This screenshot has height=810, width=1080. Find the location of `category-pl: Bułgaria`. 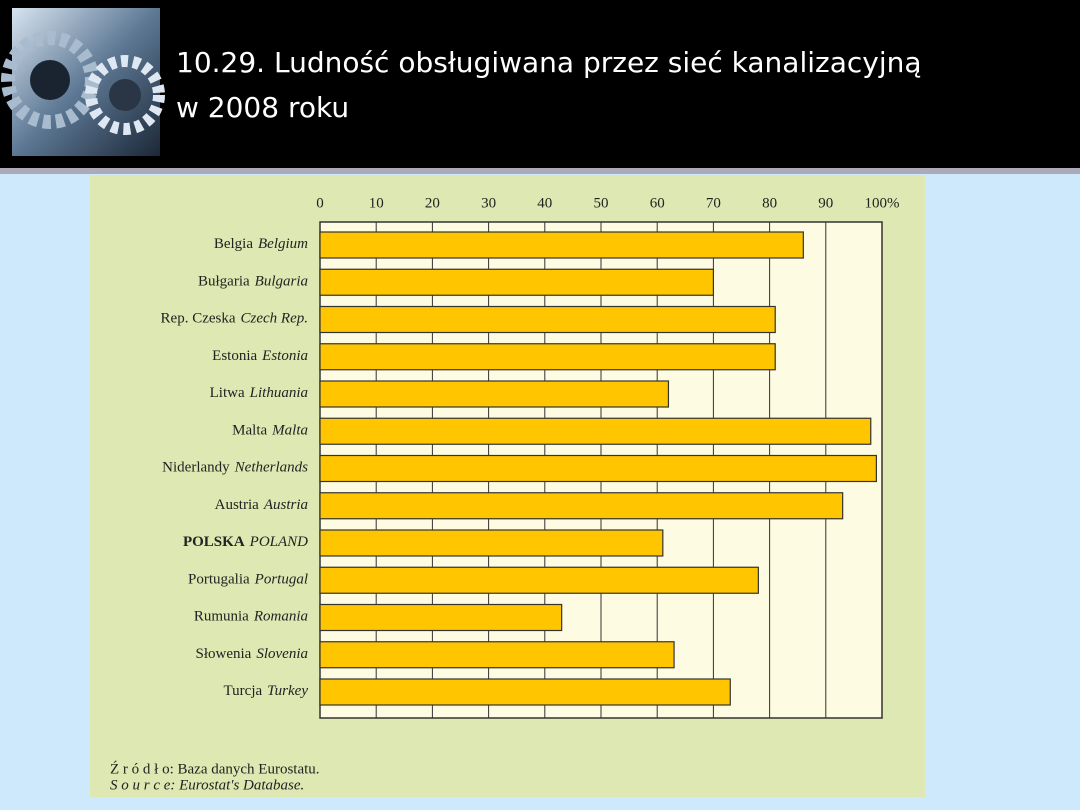

category-pl: Bułgaria is located at coordinates (224, 282).